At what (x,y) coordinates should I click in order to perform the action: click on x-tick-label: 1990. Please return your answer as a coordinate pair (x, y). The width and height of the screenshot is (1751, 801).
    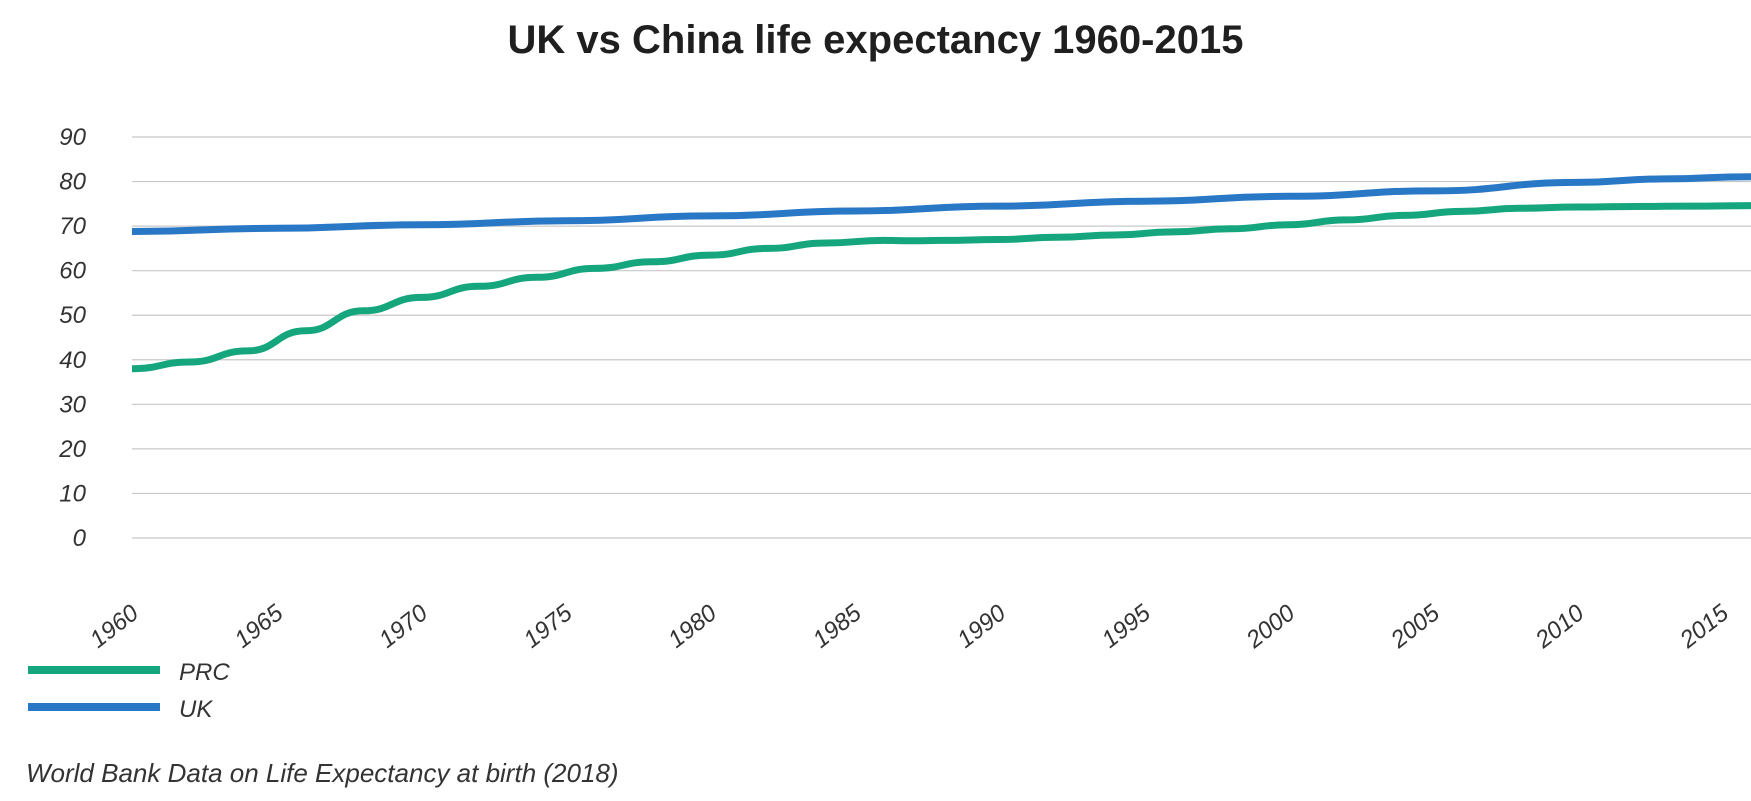
    Looking at the image, I should click on (981, 626).